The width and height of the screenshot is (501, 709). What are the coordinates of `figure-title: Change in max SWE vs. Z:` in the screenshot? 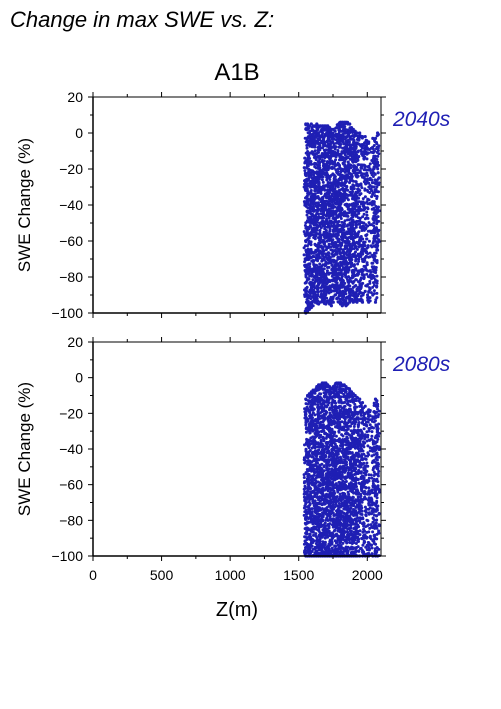 It's located at (142, 19).